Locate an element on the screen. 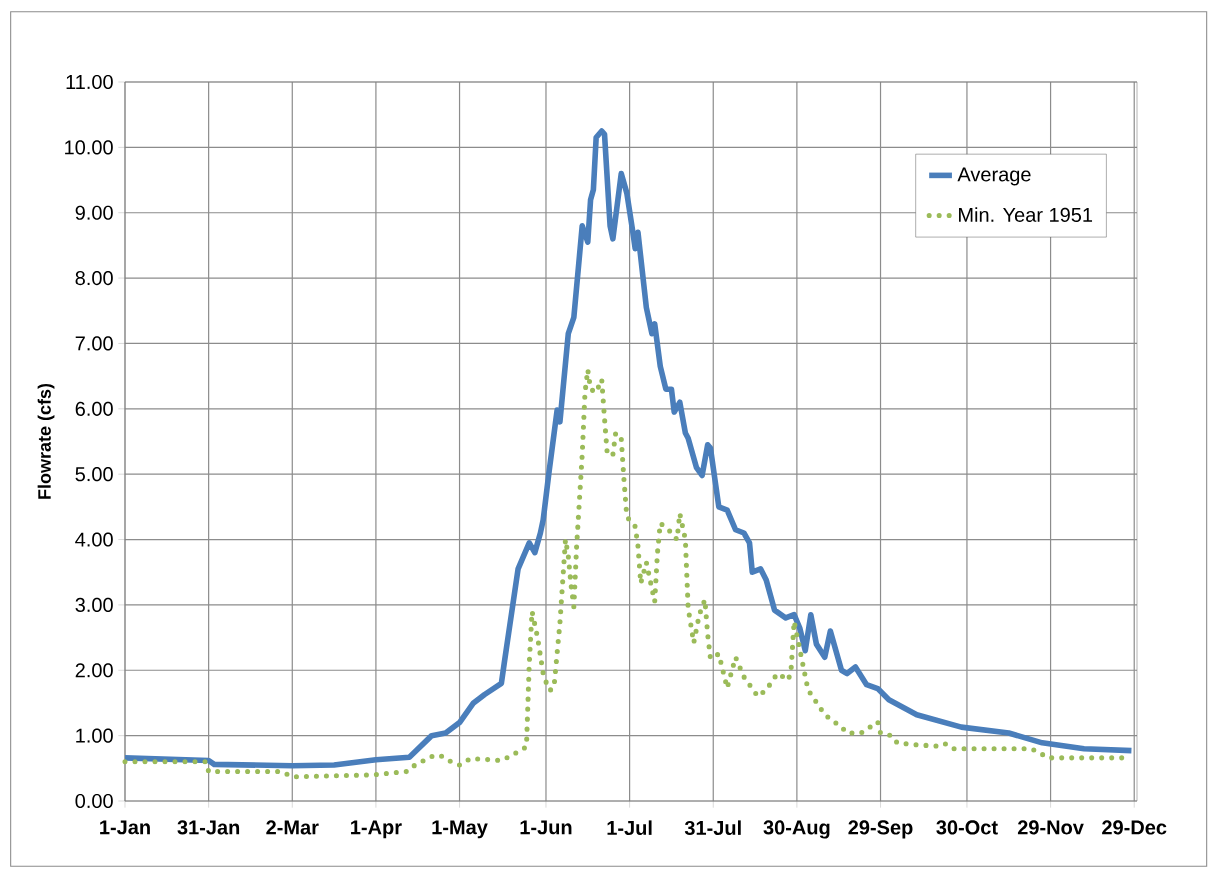 The width and height of the screenshot is (1211, 869). x-tick-label: 1-Jun is located at coordinates (546, 827).